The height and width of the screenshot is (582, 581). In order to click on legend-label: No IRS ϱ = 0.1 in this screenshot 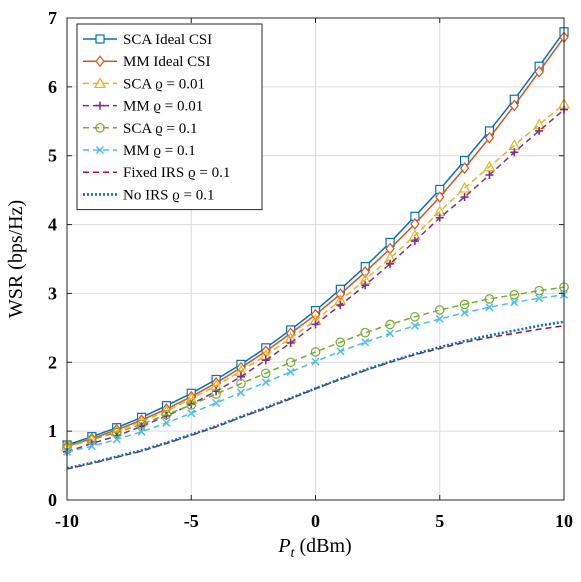, I will do `click(169, 195)`.